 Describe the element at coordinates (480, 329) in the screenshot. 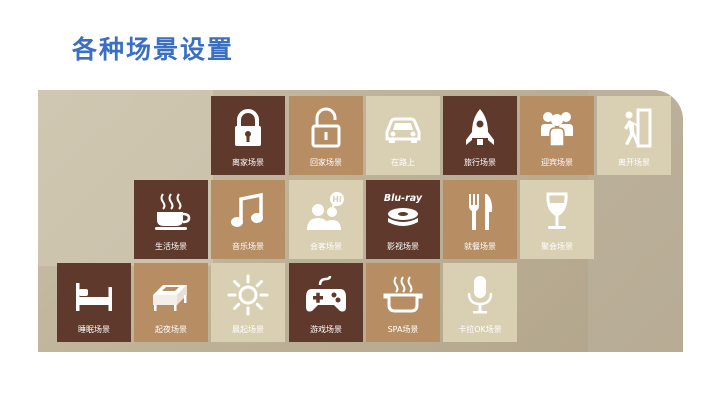

I see `scene-label: 卡拉OK场景` at that location.